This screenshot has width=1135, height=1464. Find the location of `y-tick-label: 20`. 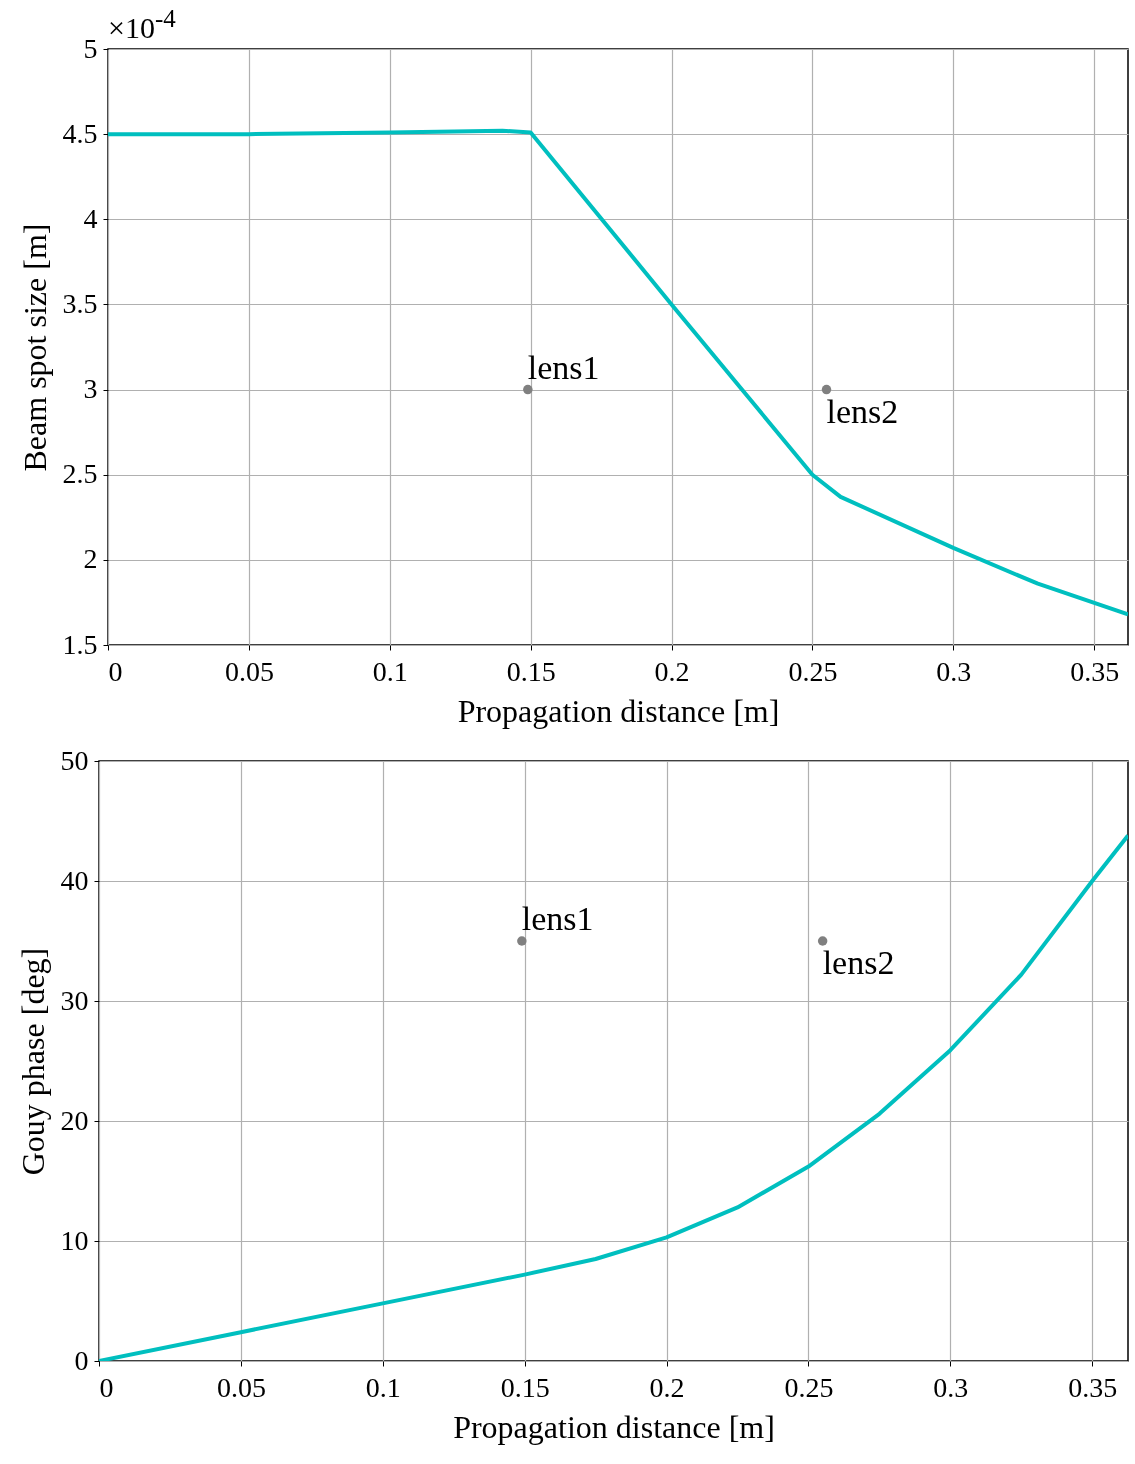

y-tick-label: 20 is located at coordinates (74, 1120).